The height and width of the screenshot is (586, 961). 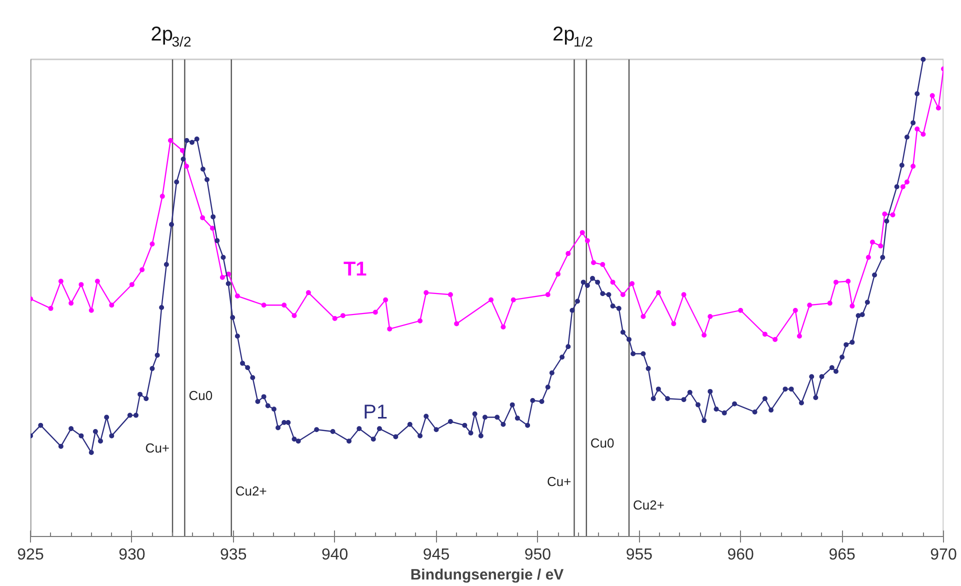 I want to click on x-tick-label: 945, so click(x=436, y=555).